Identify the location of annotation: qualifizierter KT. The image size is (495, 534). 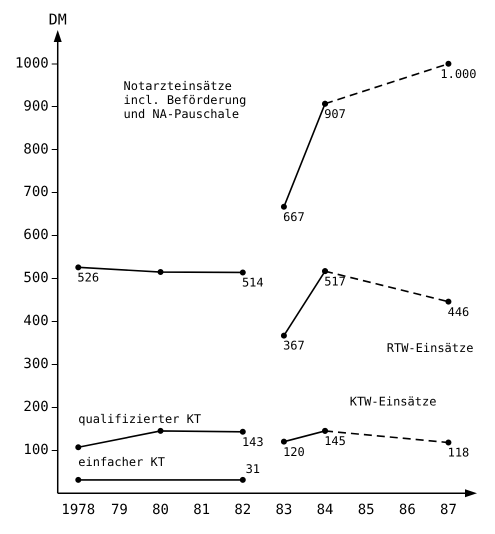
(140, 419).